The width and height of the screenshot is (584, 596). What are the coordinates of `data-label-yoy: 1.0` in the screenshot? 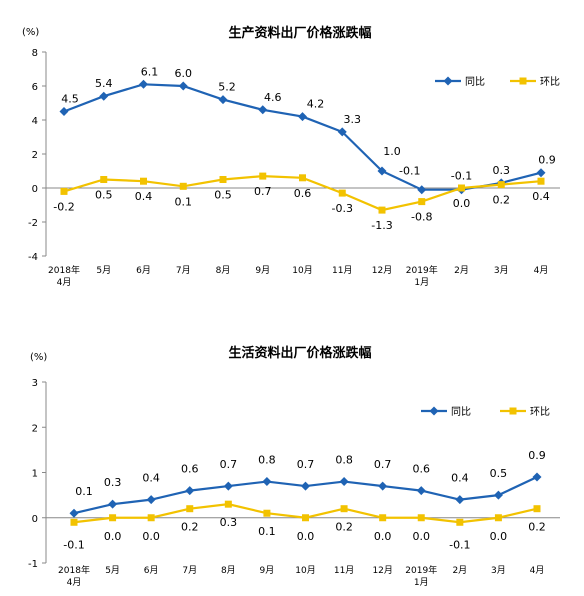 It's located at (392, 151).